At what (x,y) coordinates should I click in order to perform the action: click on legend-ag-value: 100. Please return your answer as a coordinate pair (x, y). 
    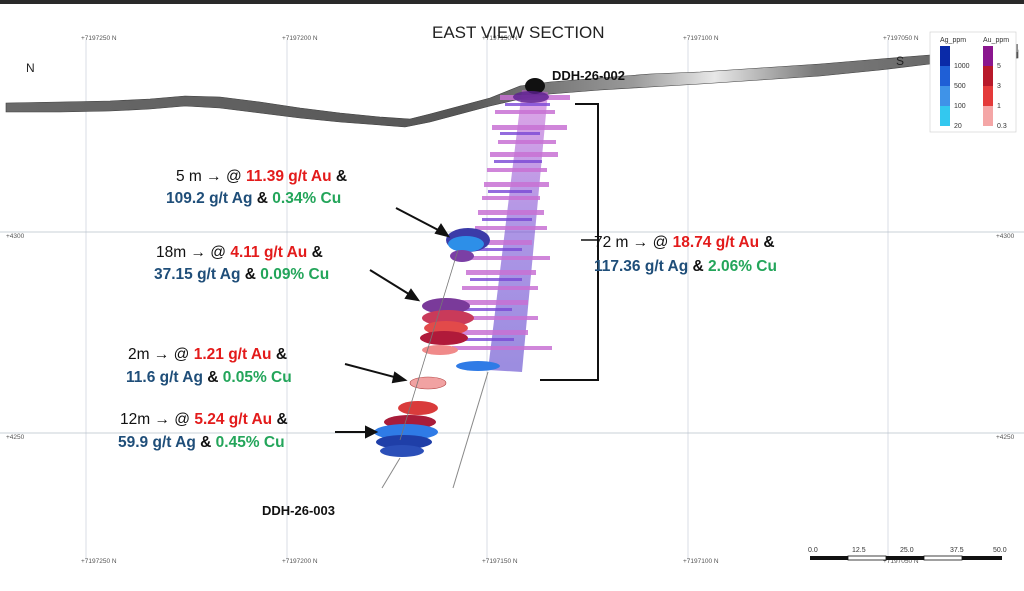
    Looking at the image, I should click on (960, 106).